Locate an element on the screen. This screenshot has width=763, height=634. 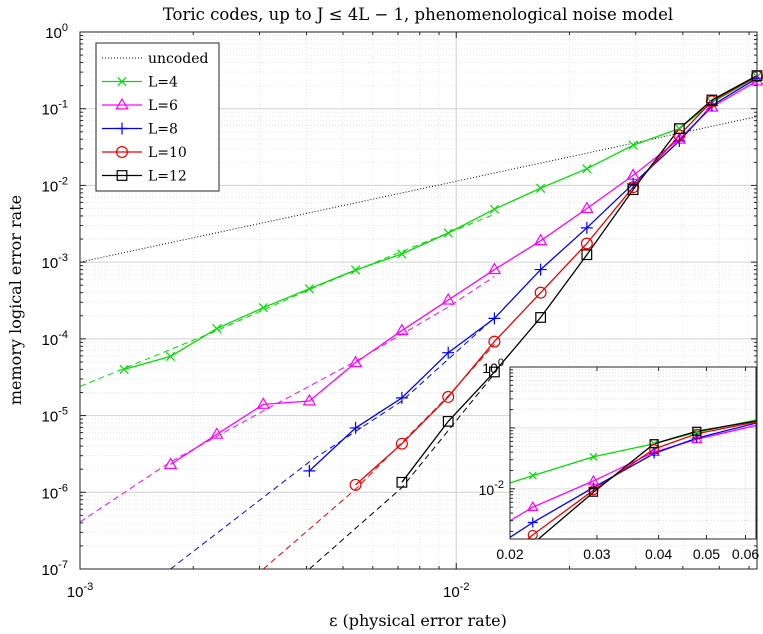
inset-x-tick-label: 0.04 is located at coordinates (658, 554).